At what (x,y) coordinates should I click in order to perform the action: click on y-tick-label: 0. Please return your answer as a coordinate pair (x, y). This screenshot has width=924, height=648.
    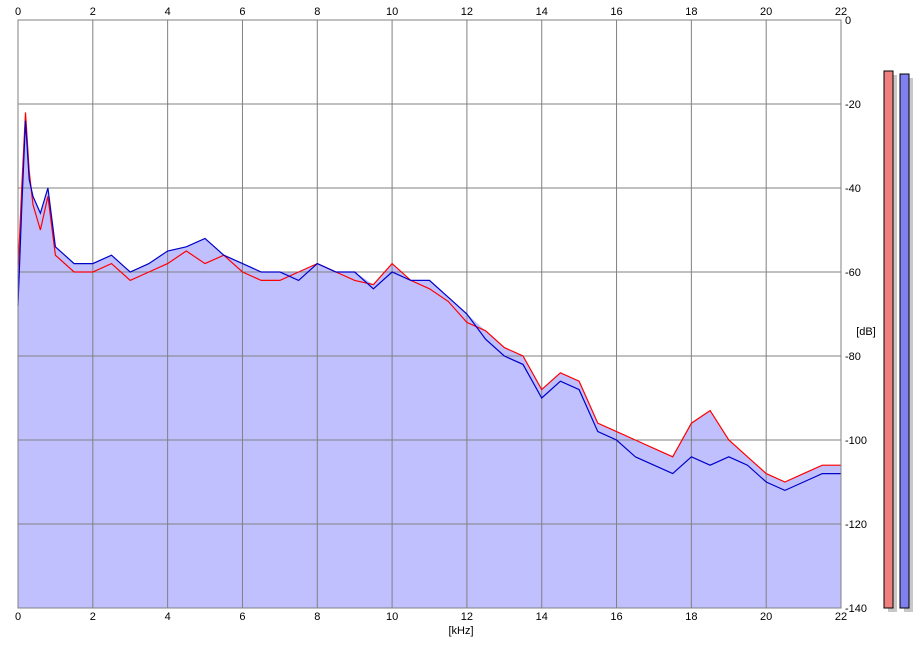
    Looking at the image, I should click on (848, 21).